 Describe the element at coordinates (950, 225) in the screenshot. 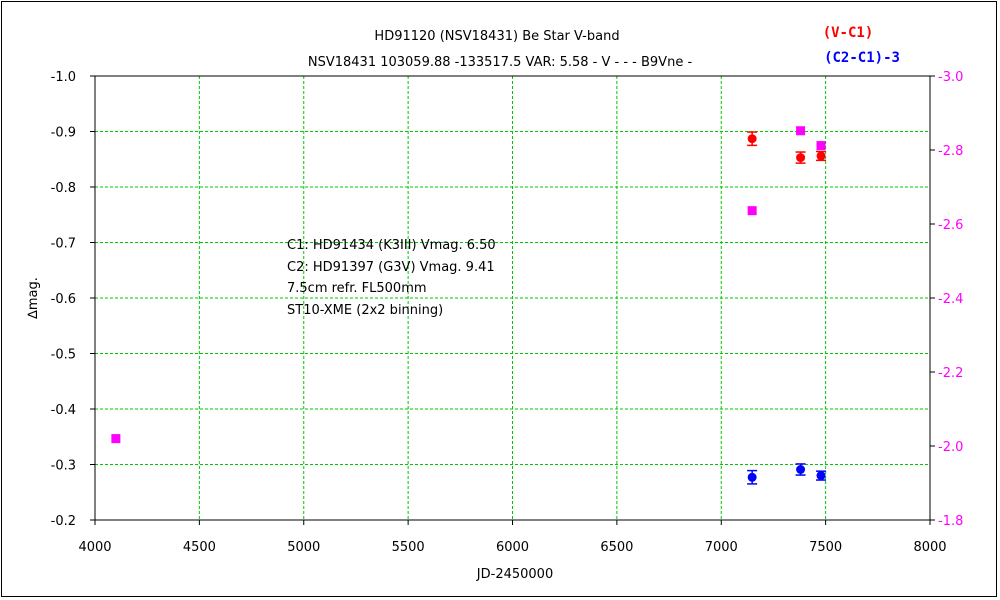

I see `y2-tick-label: -2.6` at that location.